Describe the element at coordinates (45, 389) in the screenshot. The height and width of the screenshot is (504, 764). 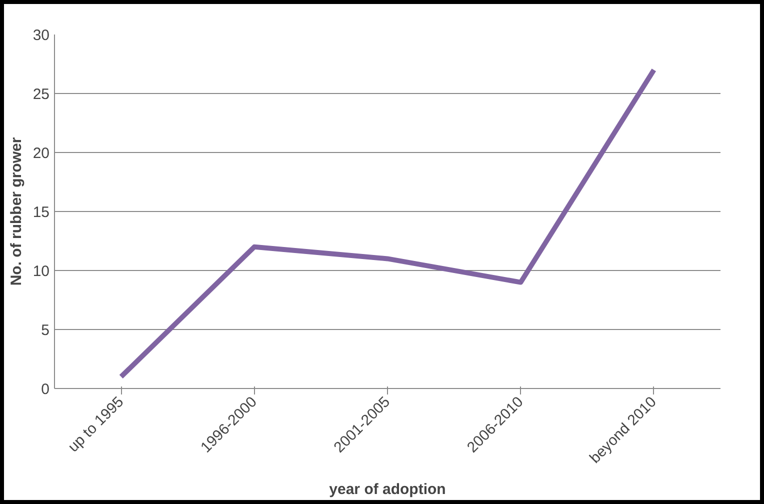
I see `y-tick-label: 0` at that location.